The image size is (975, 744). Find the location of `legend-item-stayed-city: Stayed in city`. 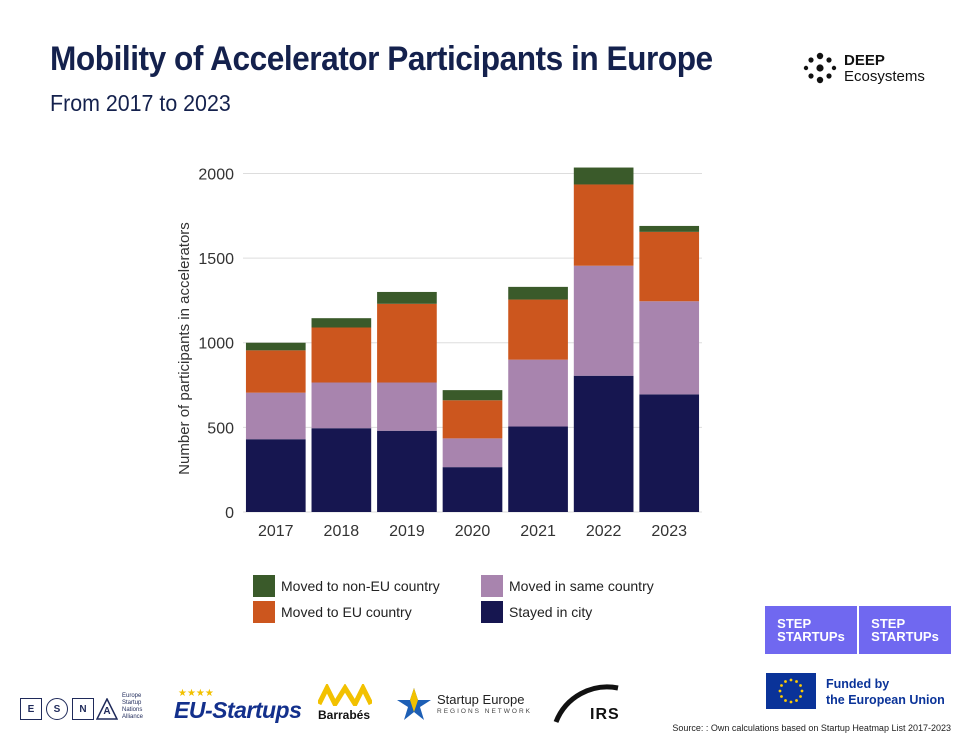

legend-item-stayed-city: Stayed in city is located at coordinates (536, 612).